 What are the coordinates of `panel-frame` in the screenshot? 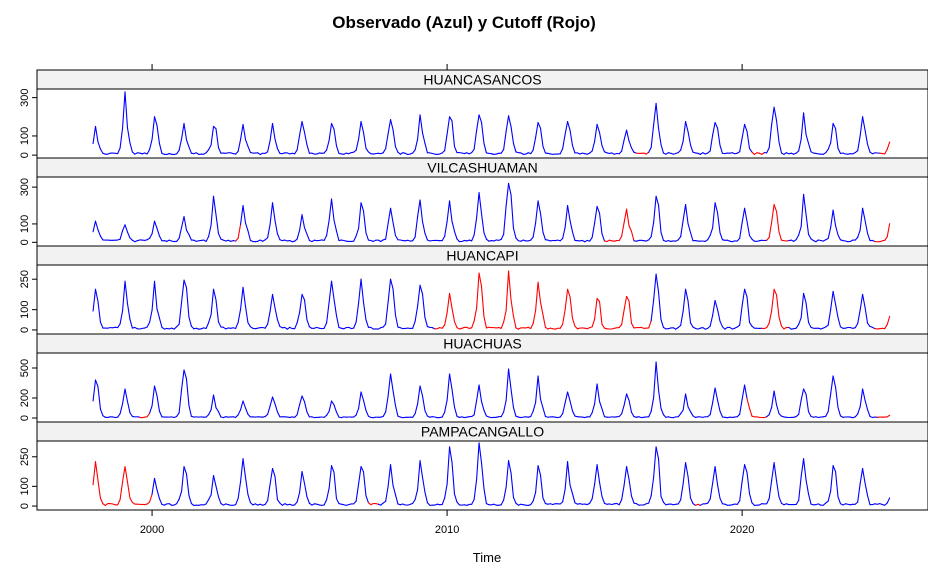 It's located at (482, 123).